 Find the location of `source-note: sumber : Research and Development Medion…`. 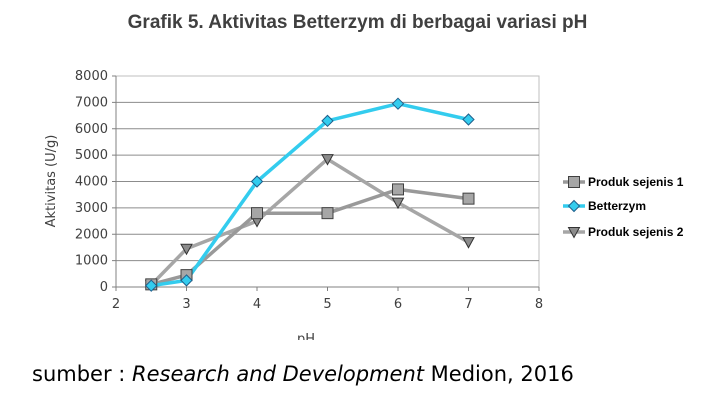

source-note: sumber : Research and Development Medion… is located at coordinates (303, 374).